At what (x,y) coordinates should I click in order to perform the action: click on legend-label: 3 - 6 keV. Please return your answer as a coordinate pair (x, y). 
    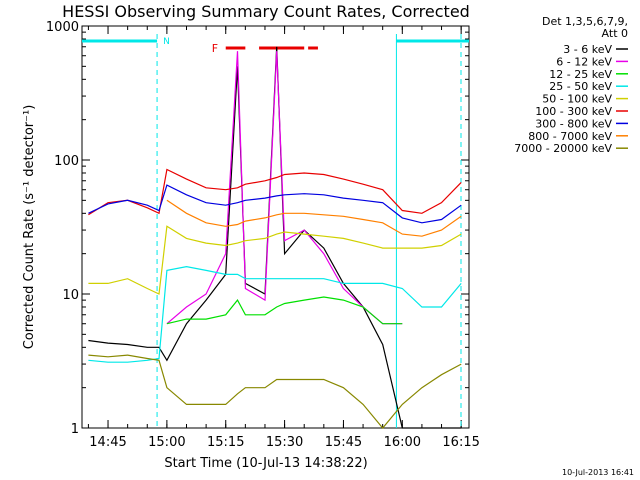
    Looking at the image, I should click on (587, 49).